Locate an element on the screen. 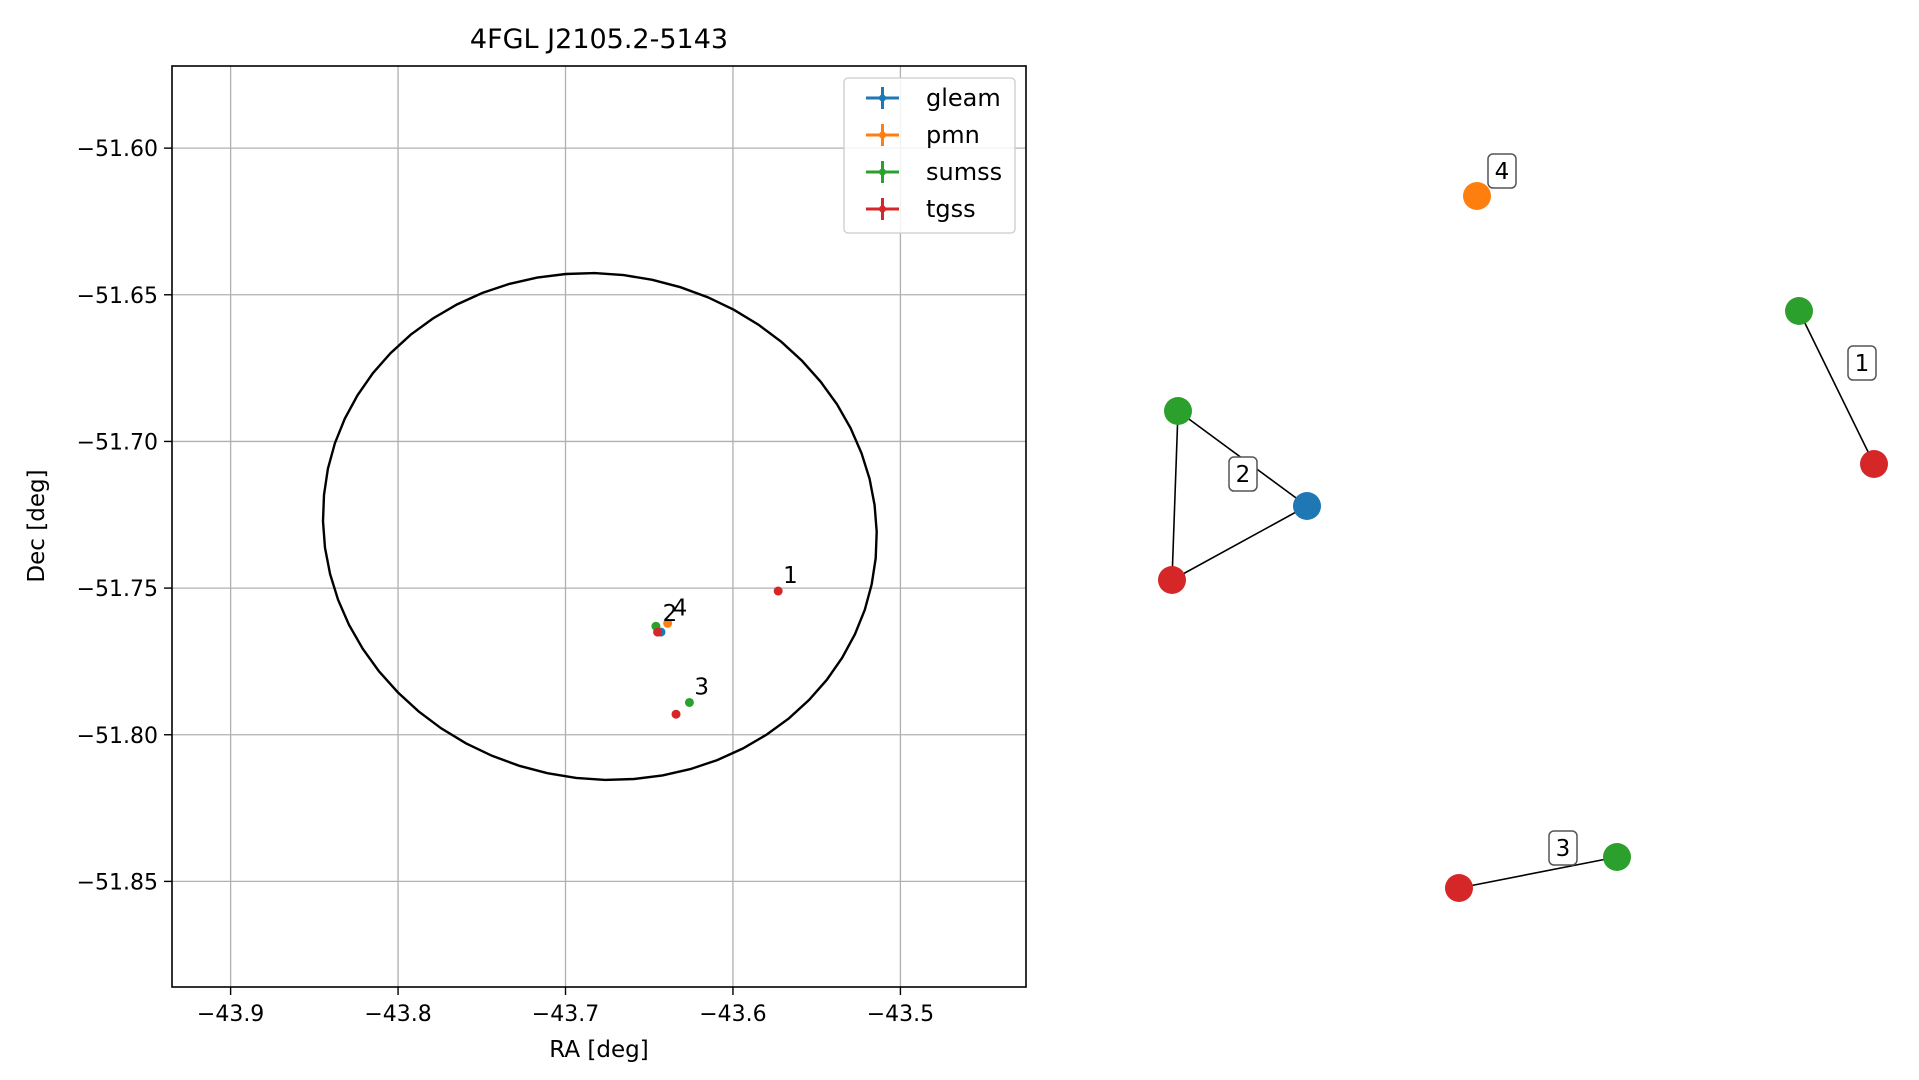 The width and height of the screenshot is (1919, 1080). x-axis-label: RA [deg] is located at coordinates (598, 1050).